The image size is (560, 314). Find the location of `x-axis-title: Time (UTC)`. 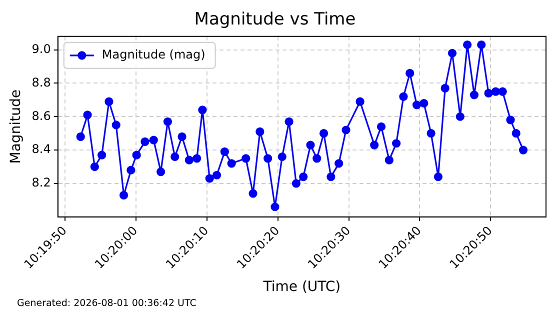

x-axis-title: Time (UTC) is located at coordinates (301, 287).